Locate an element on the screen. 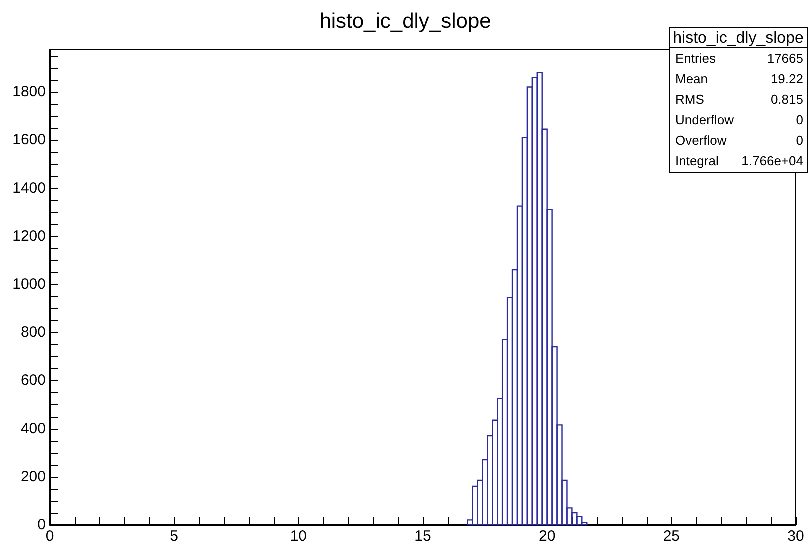 The image size is (811, 553). y-tick-label: 1200 is located at coordinates (29, 236).